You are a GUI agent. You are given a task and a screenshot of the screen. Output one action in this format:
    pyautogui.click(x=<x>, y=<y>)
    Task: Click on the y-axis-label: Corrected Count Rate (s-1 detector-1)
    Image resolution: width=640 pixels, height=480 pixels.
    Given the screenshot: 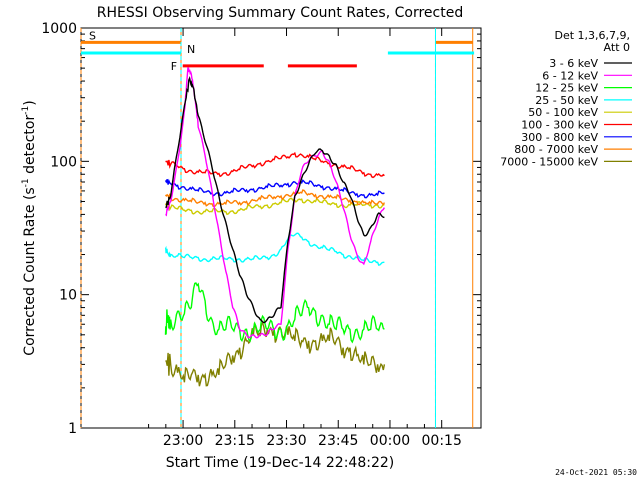 What is the action you would take?
    pyautogui.click(x=29, y=227)
    